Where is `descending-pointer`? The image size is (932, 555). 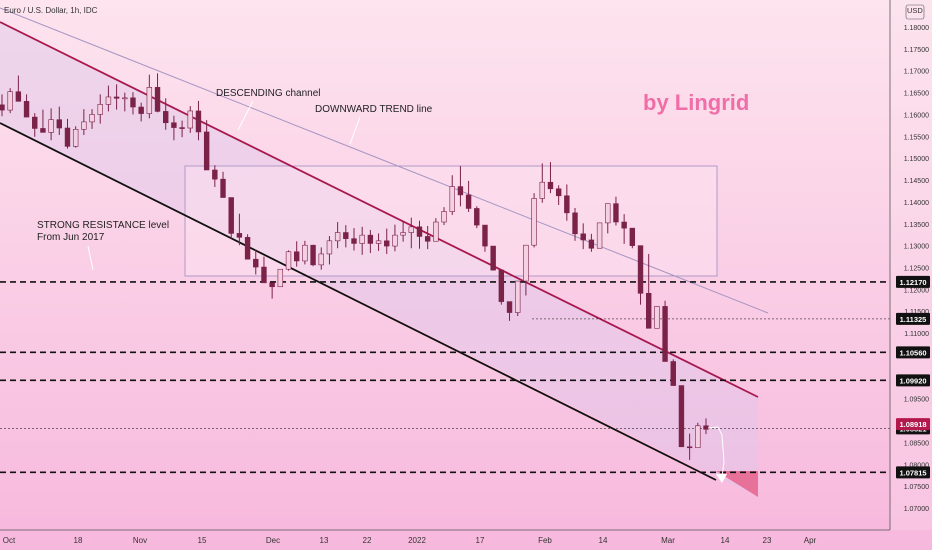
descending-pointer is located at coordinates (245, 115).